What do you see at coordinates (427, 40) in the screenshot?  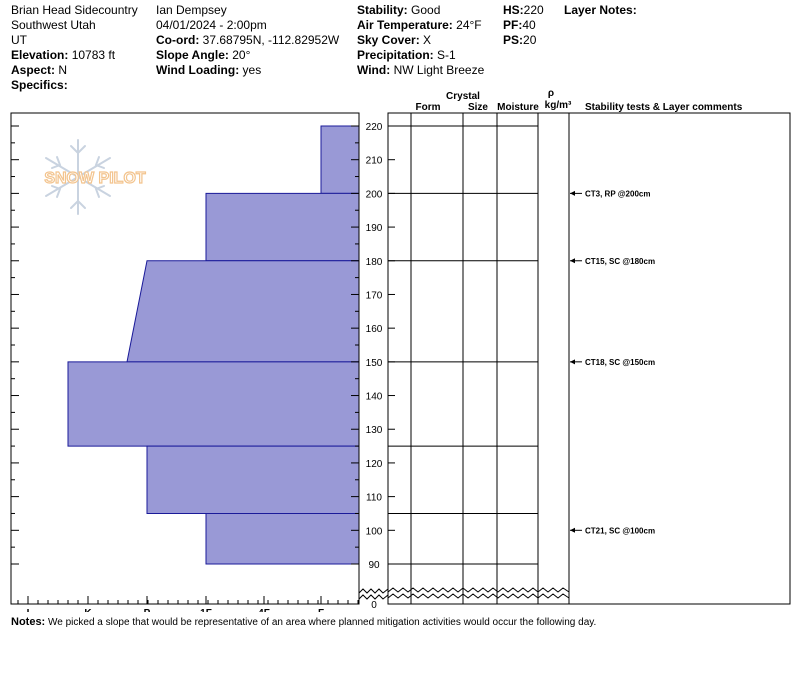 I see `sky-value: X` at bounding box center [427, 40].